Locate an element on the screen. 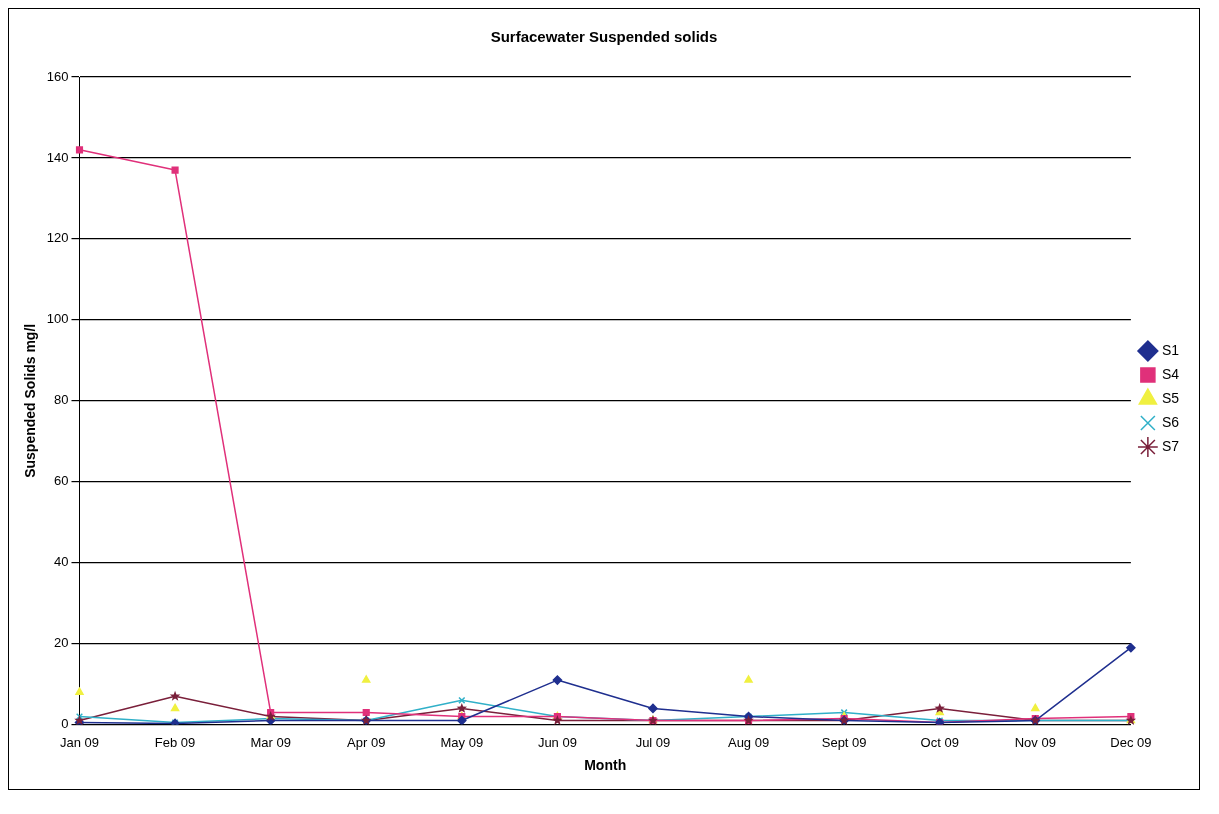 The width and height of the screenshot is (1219, 814). y-tick-label: 160 is located at coordinates (57, 76).